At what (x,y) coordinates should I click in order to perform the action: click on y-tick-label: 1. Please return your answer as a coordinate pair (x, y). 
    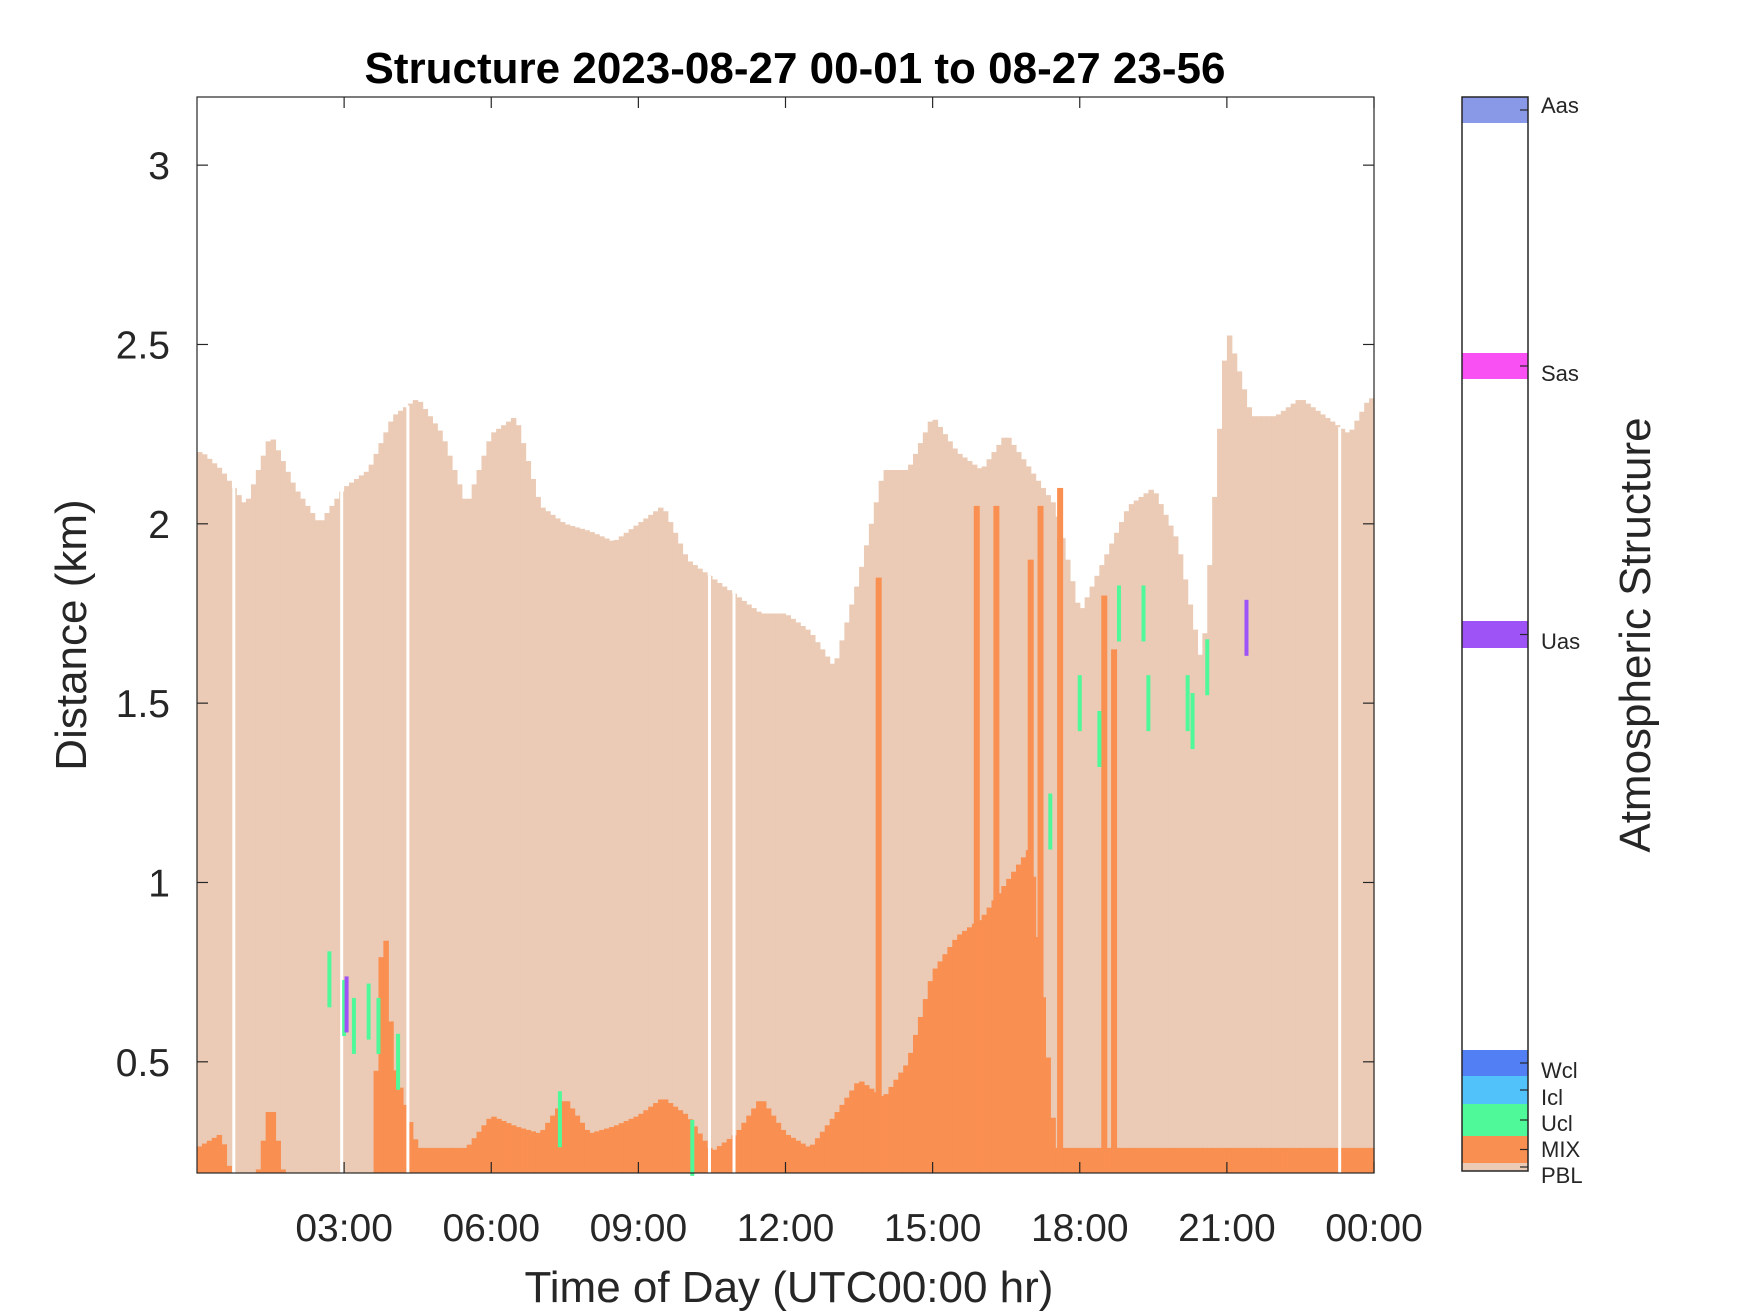
    Looking at the image, I should click on (159, 883).